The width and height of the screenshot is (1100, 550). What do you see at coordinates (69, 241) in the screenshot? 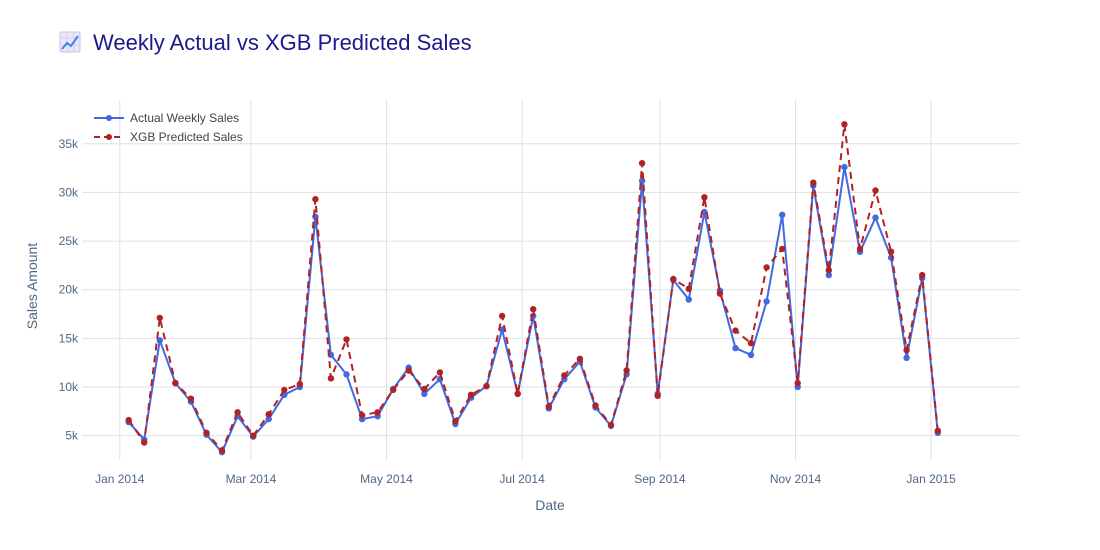
I see `y-tick-label: 25k` at bounding box center [69, 241].